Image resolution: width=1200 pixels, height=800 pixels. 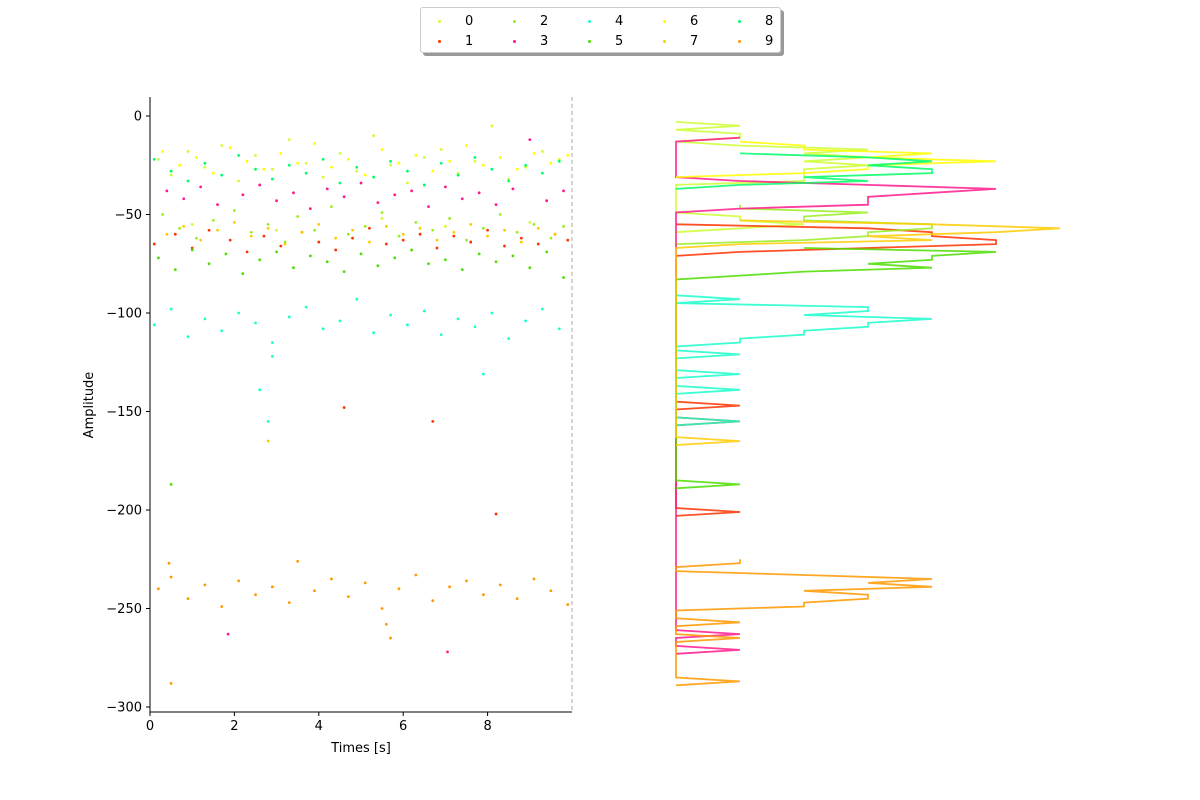 What do you see at coordinates (487, 726) in the screenshot?
I see `x-tick-label: 8` at bounding box center [487, 726].